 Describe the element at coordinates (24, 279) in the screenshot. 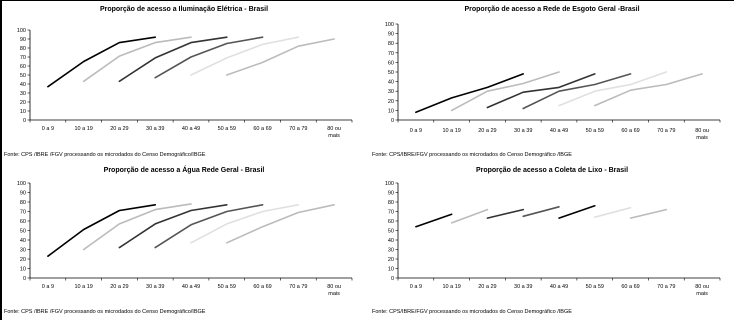

I see `y-tick-label: 0` at that location.